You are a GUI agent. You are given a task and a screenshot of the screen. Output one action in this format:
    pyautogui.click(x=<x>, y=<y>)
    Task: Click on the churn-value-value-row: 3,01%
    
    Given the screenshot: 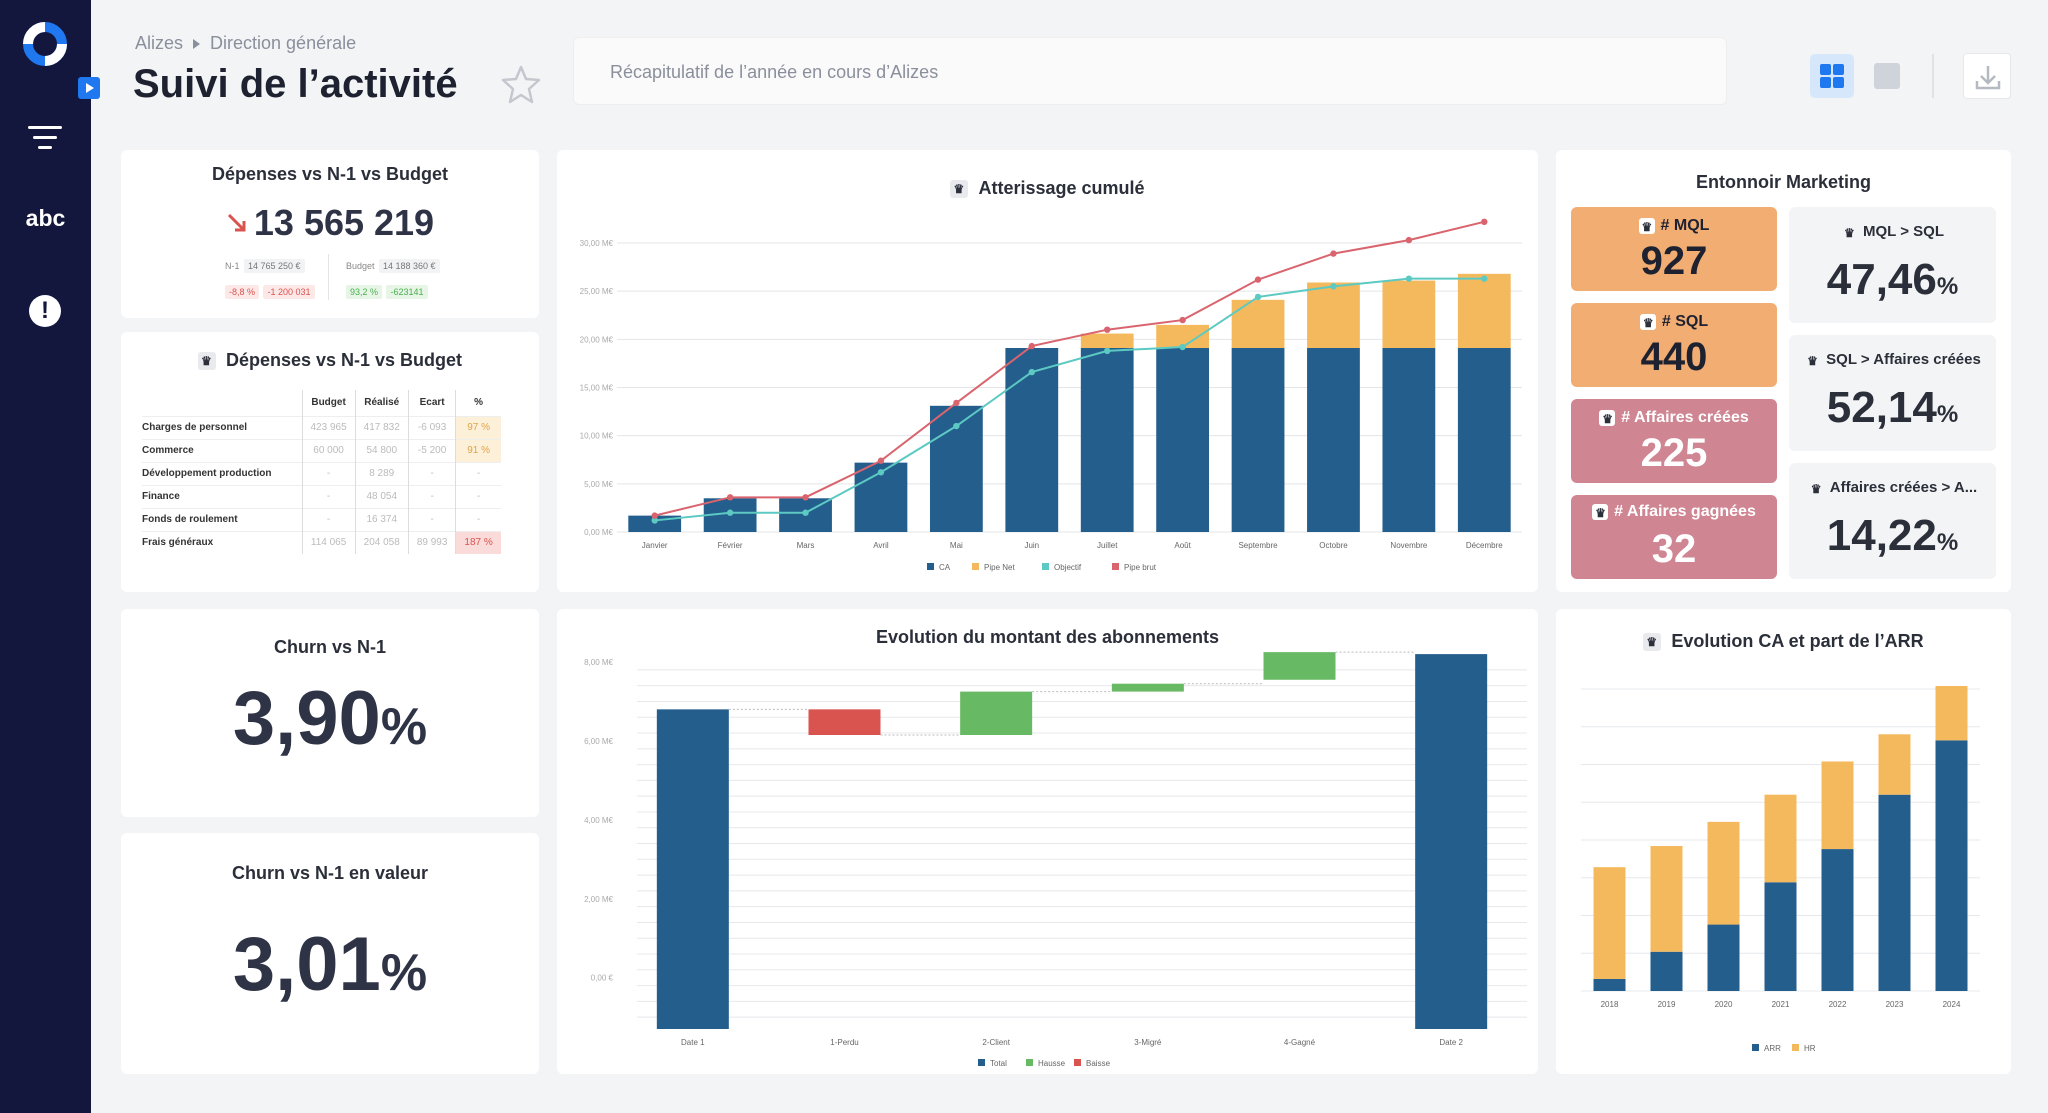 What is the action you would take?
    pyautogui.click(x=330, y=964)
    